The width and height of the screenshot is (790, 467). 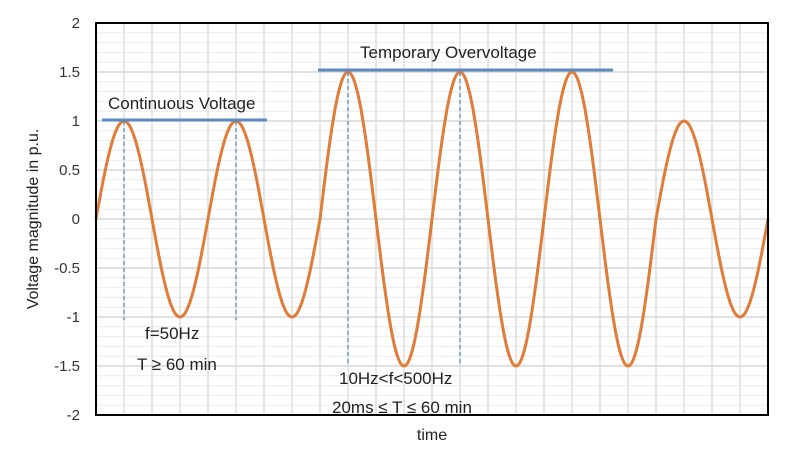 What do you see at coordinates (76, 23) in the screenshot?
I see `svg-text: 2` at bounding box center [76, 23].